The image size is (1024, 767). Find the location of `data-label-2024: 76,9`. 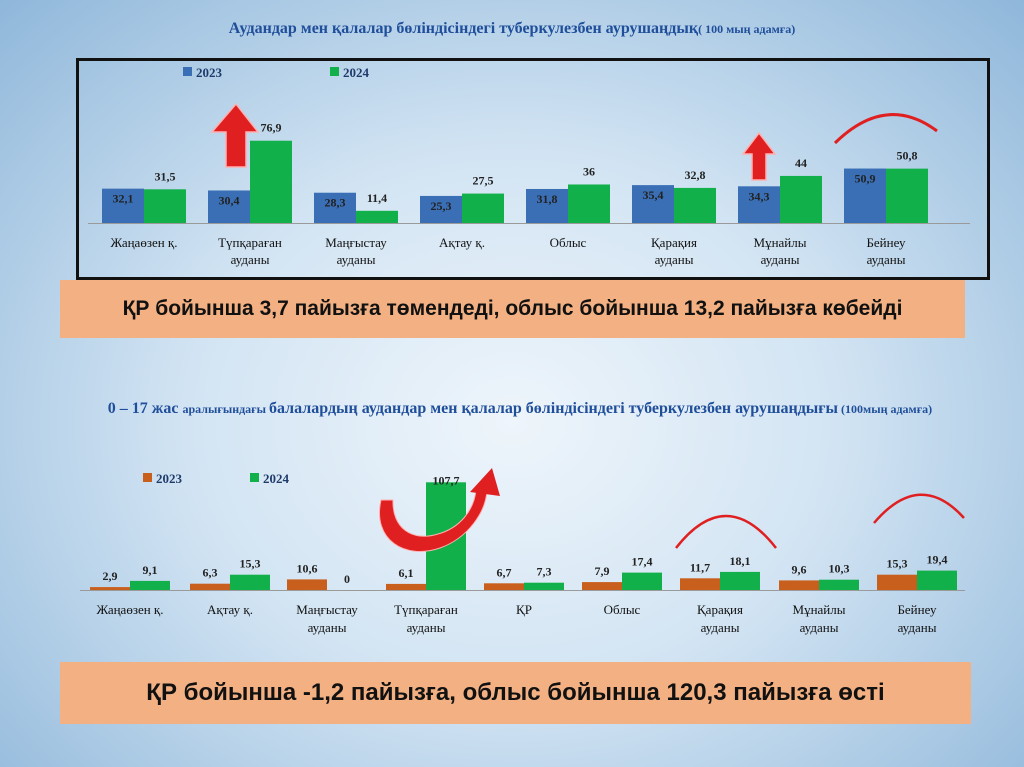

data-label-2024: 76,9 is located at coordinates (271, 128).